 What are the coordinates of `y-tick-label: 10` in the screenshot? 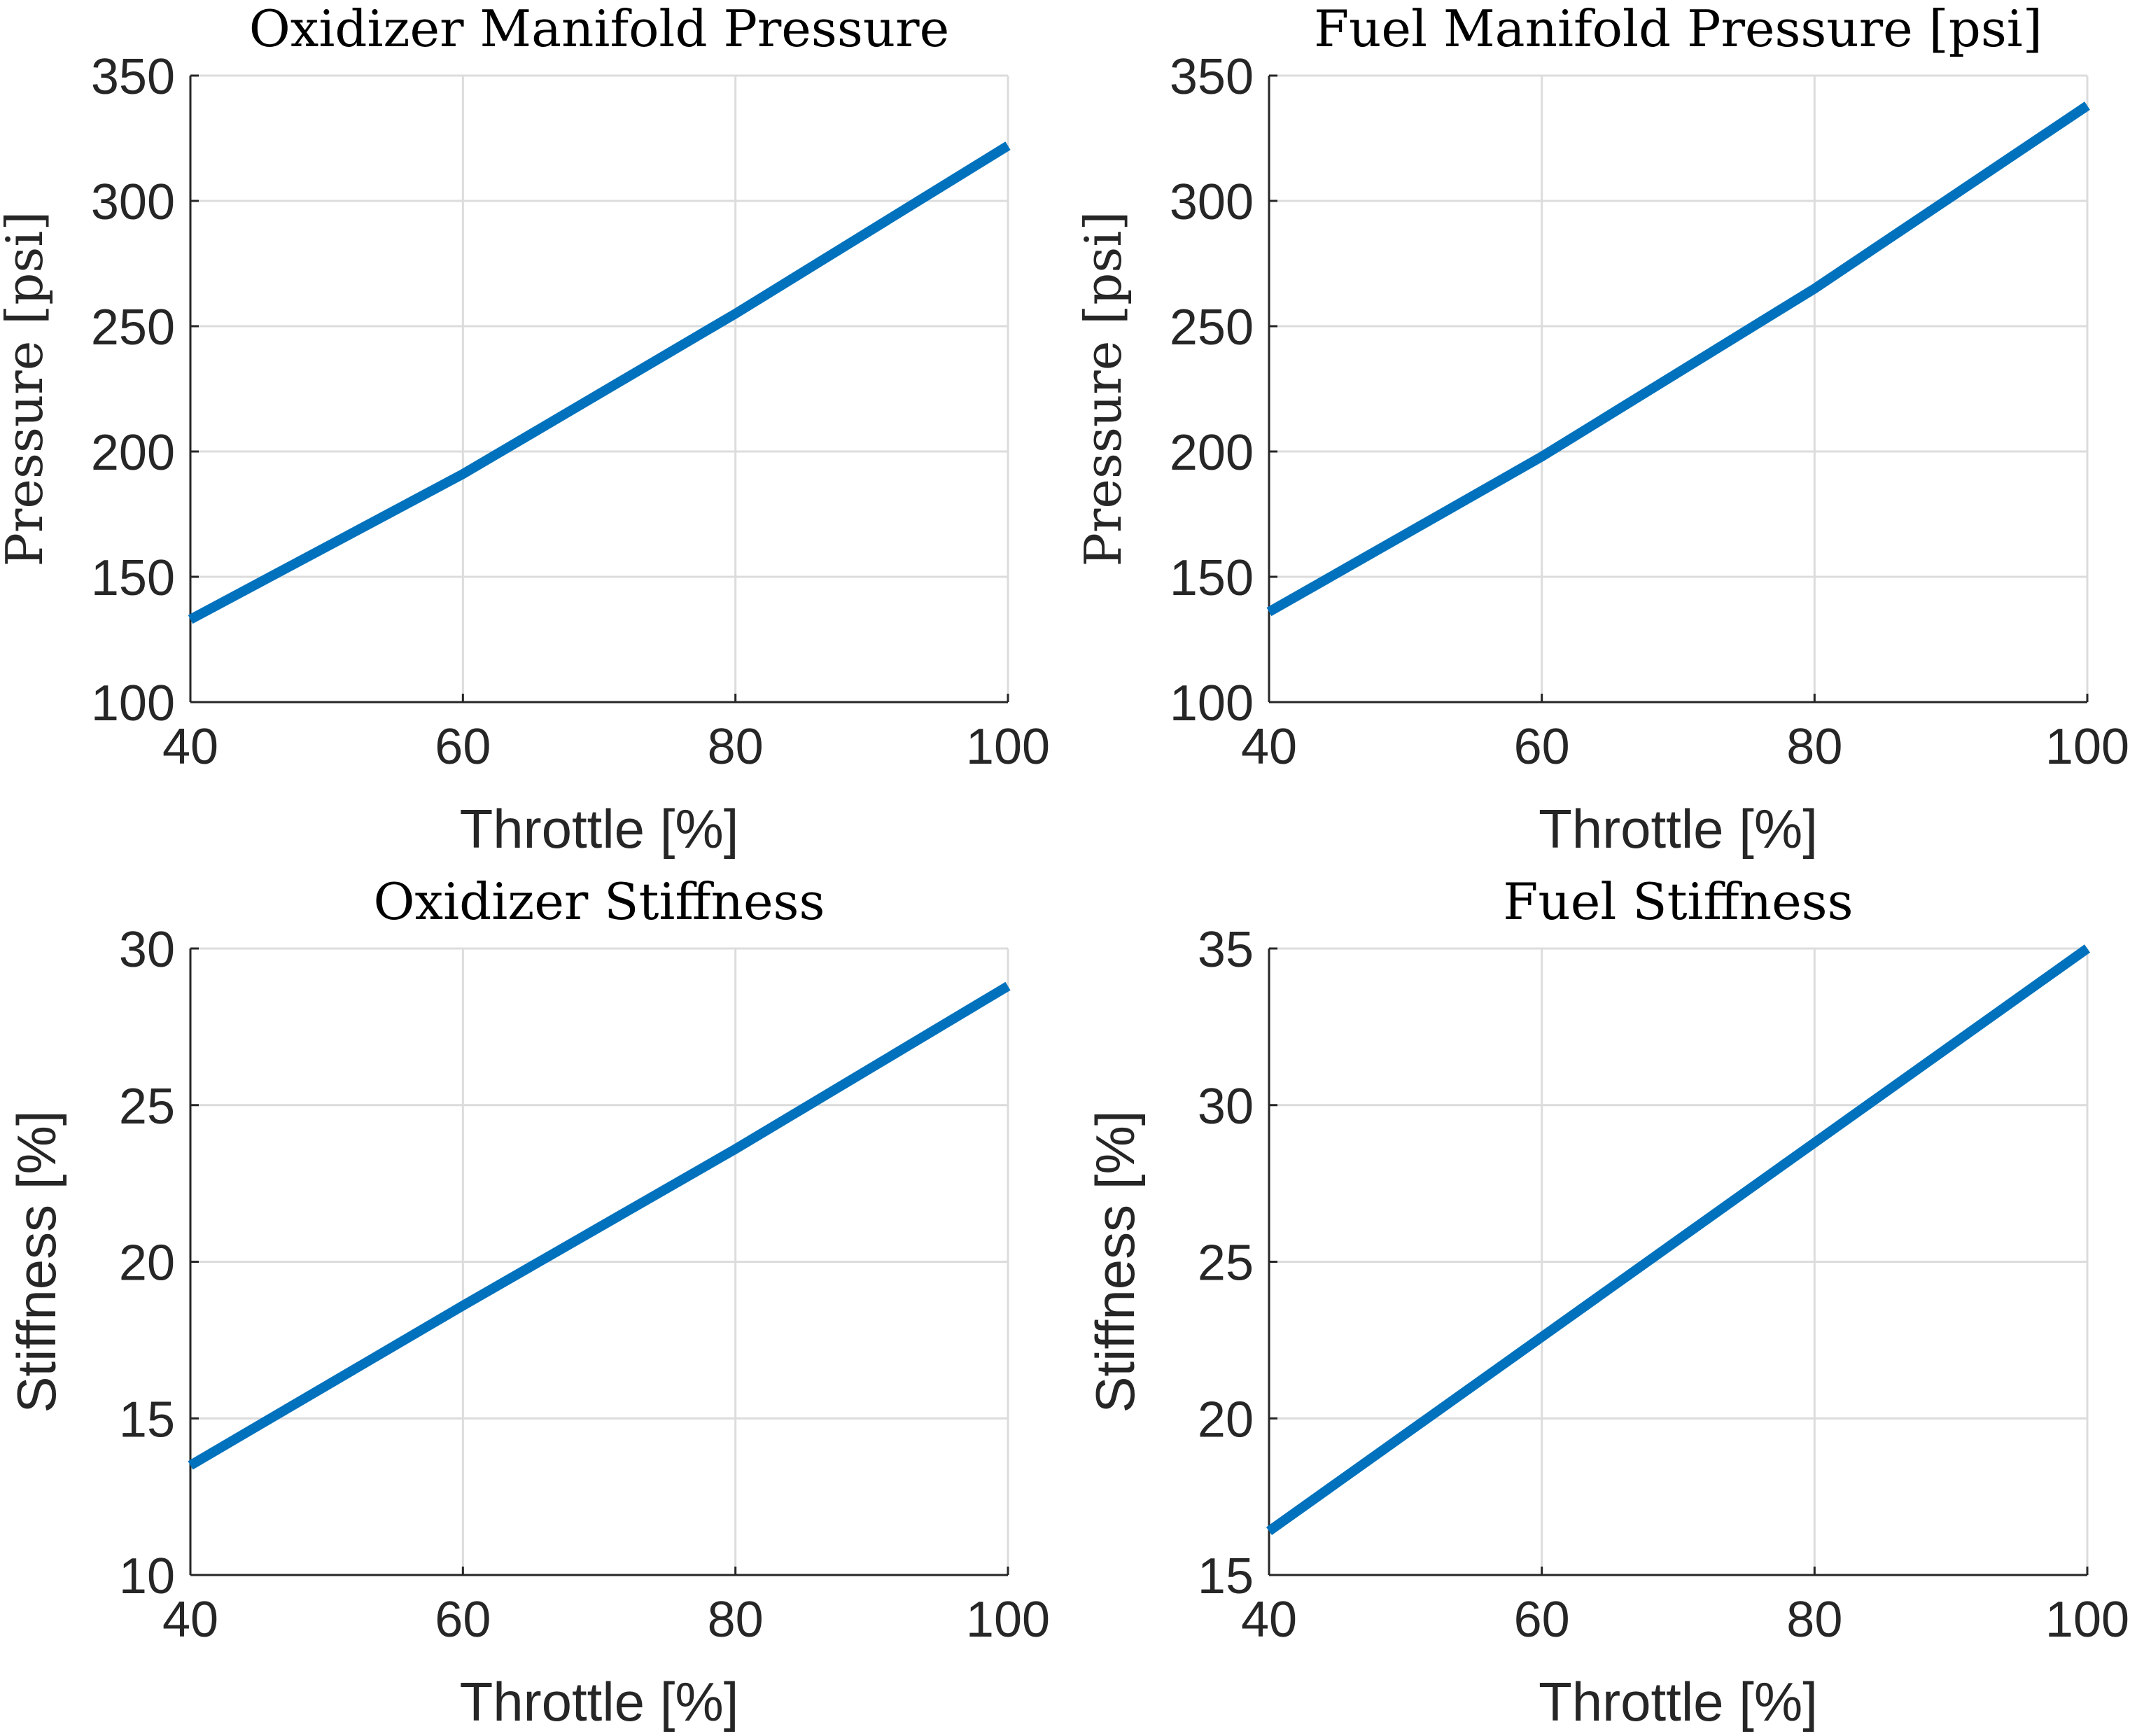 It's located at (147, 1576).